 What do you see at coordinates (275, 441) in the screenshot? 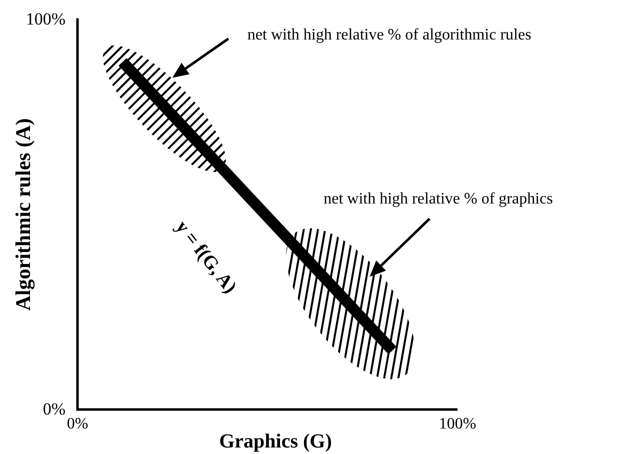
I see `x-axis-title: Graphics (G)` at bounding box center [275, 441].